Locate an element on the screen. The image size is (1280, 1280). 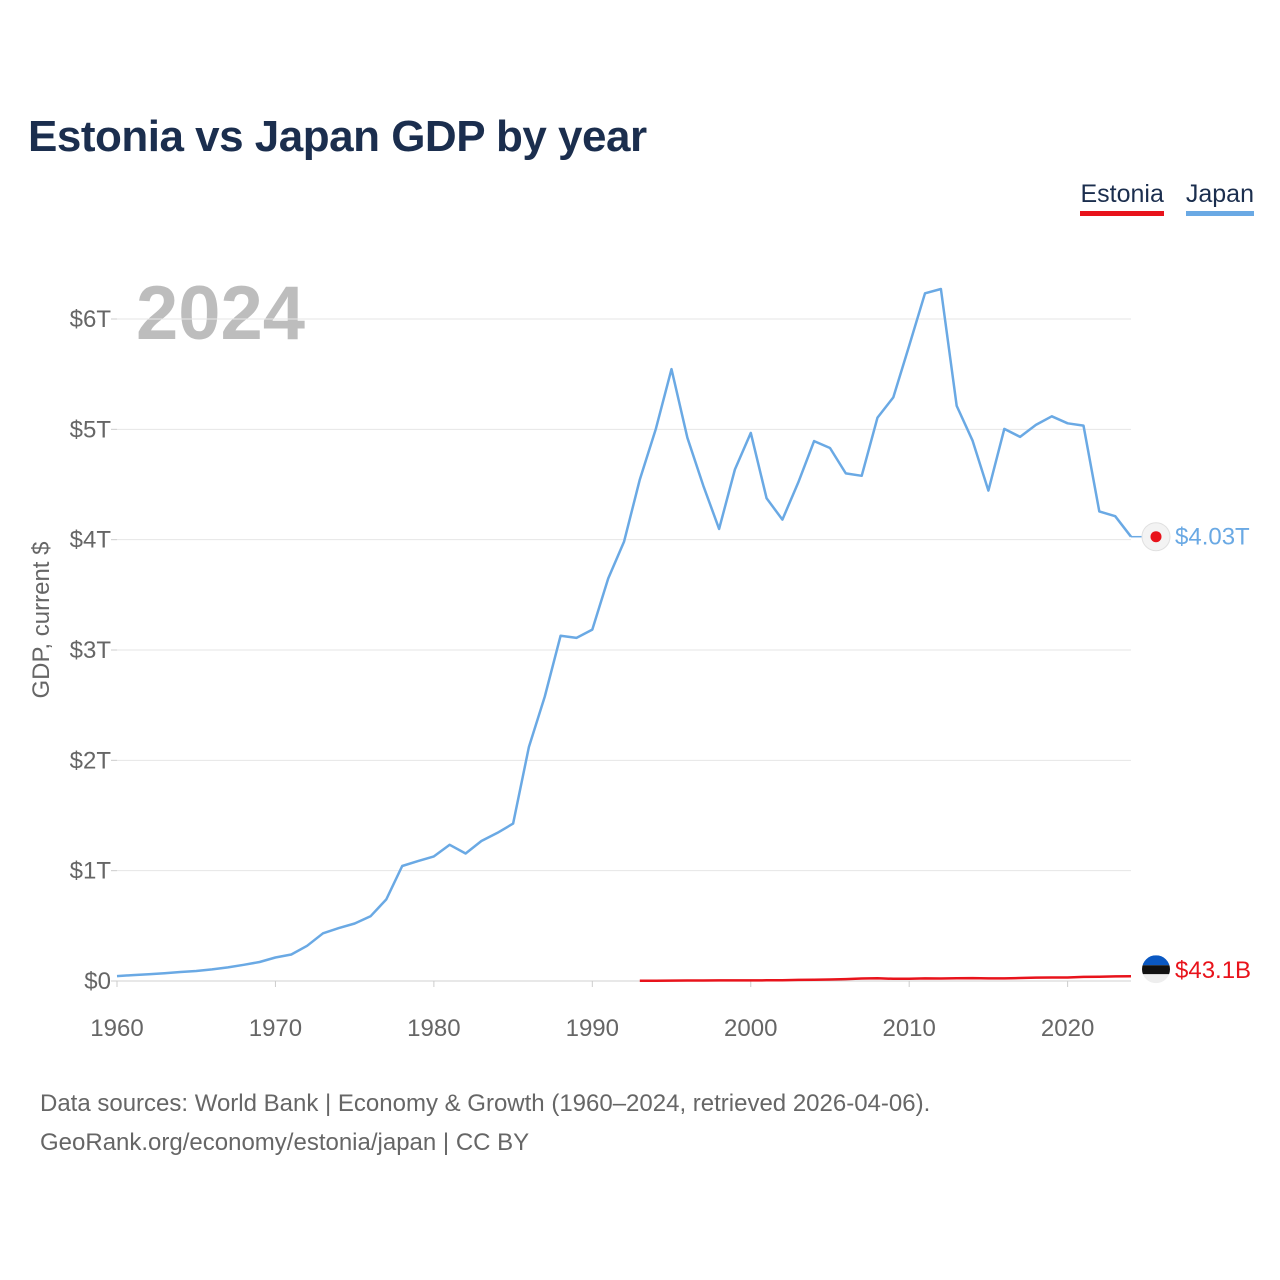
estonia-end-value: $43.1B is located at coordinates (1213, 970).